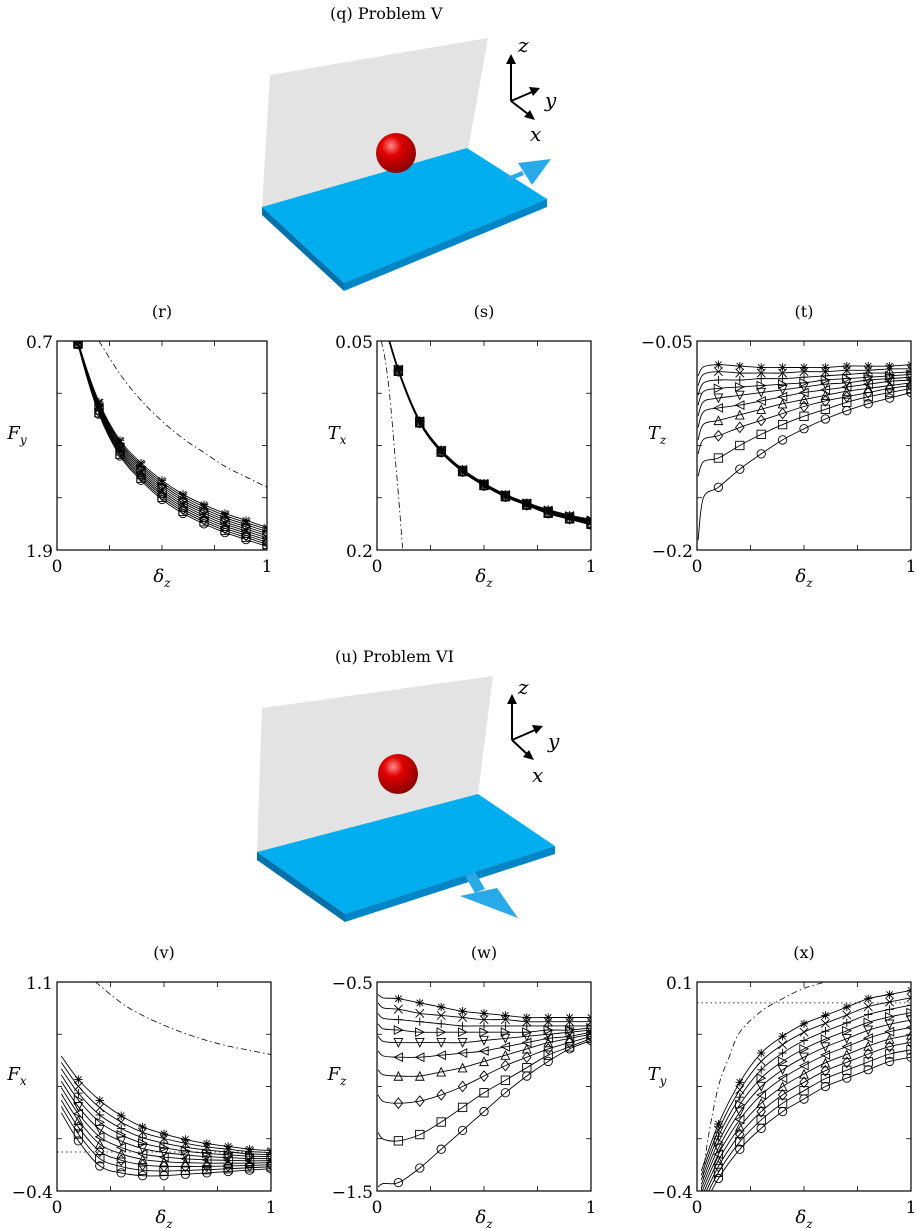 This screenshot has height=1228, width=916. What do you see at coordinates (160, 1217) in the screenshot?
I see `x-axis-label-main: δ` at bounding box center [160, 1217].